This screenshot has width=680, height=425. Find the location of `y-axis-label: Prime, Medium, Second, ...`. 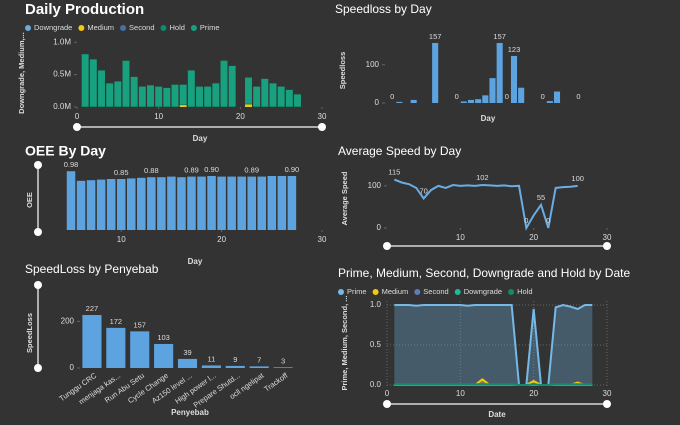

y-axis-label: Prime, Medium, Second, ... is located at coordinates (344, 342).